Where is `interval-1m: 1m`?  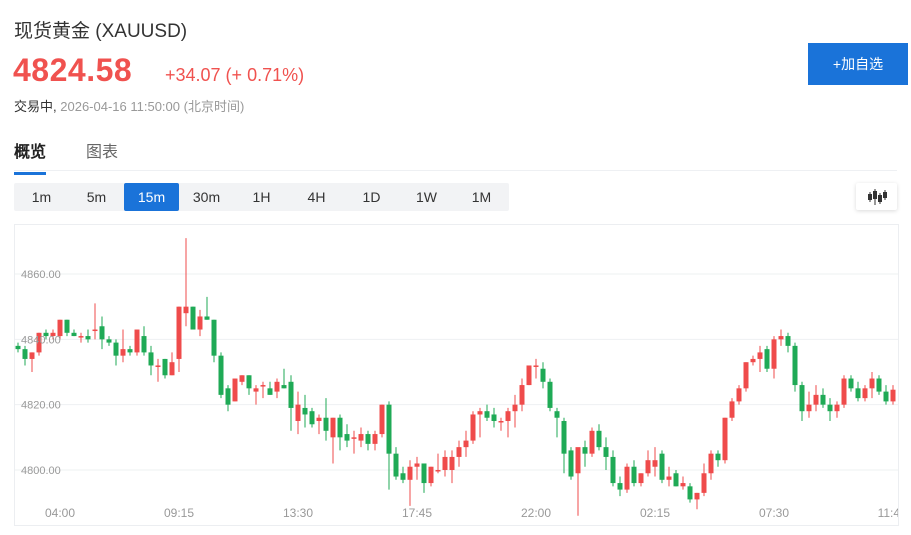
interval-1m: 1m is located at coordinates (41, 197).